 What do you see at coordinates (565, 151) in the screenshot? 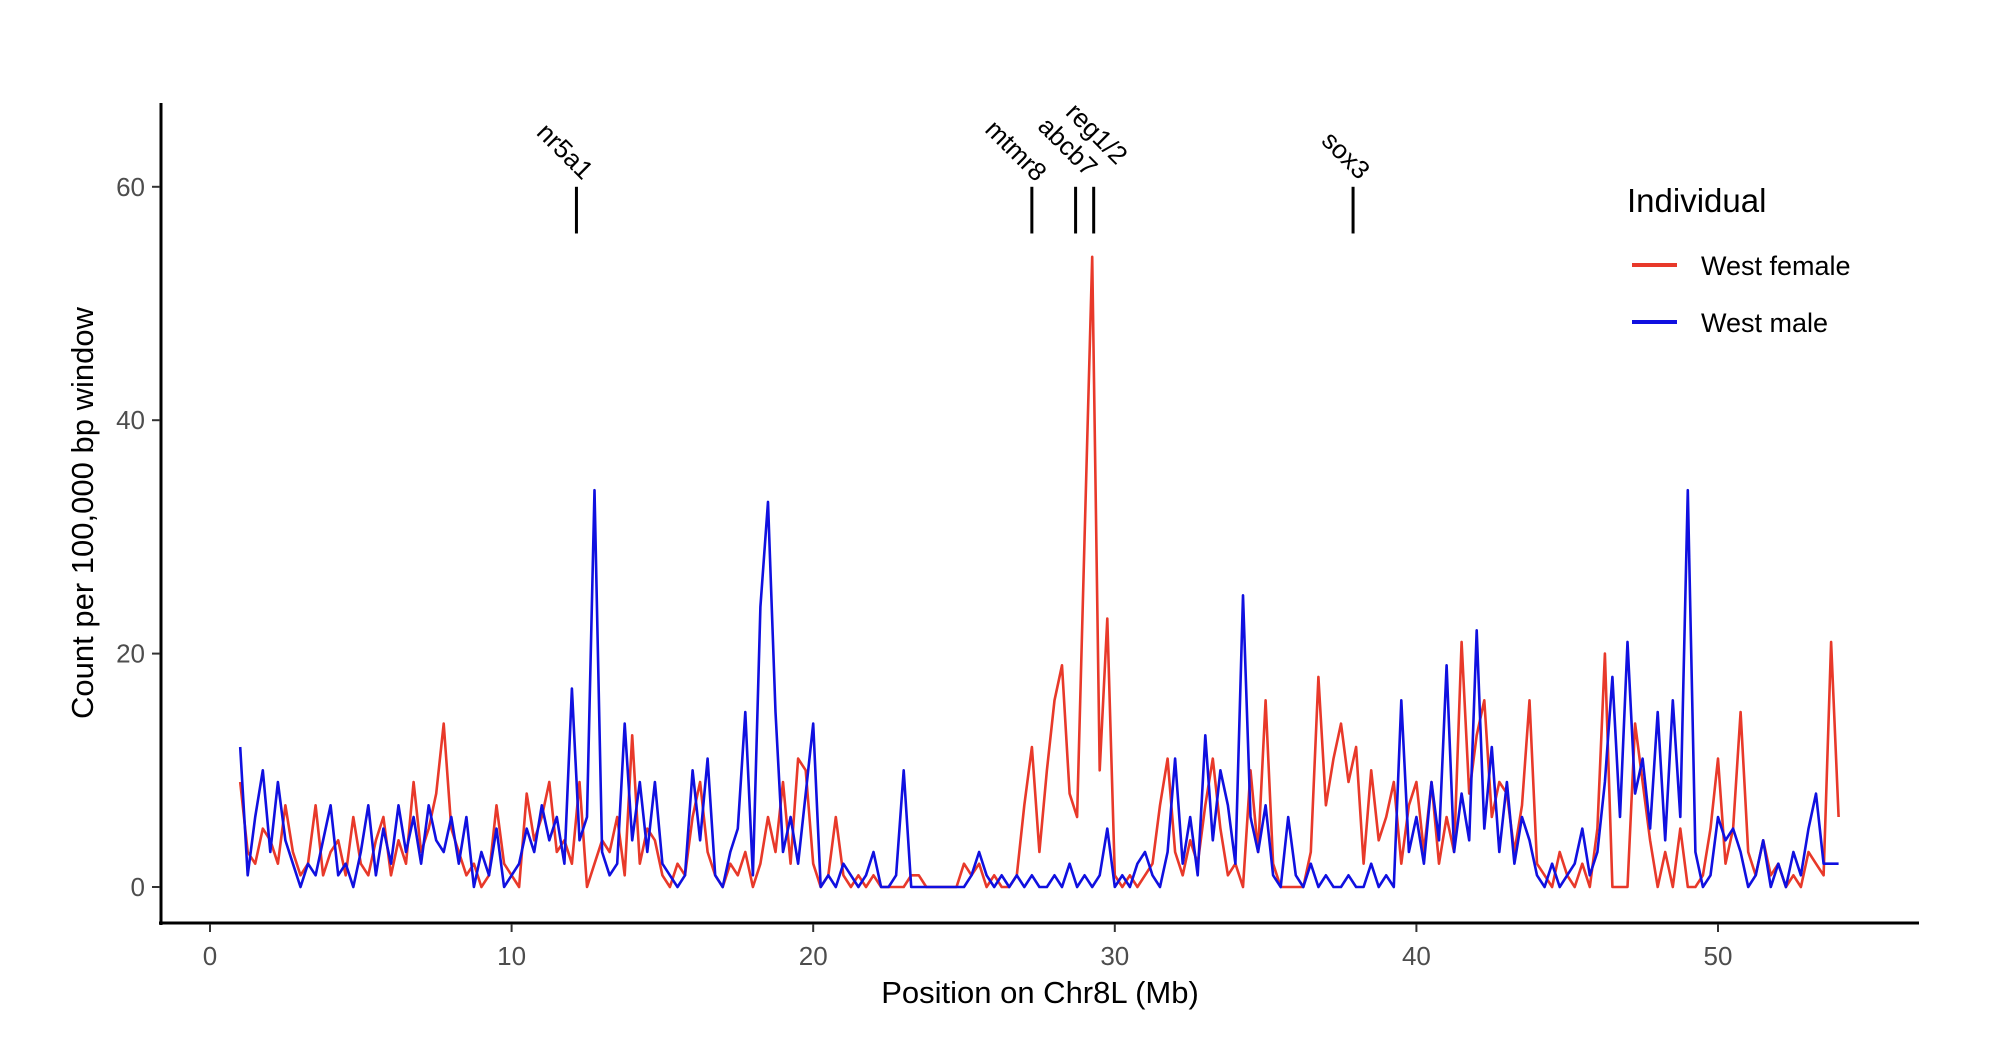
I see `gene-label: nr5a1` at bounding box center [565, 151].